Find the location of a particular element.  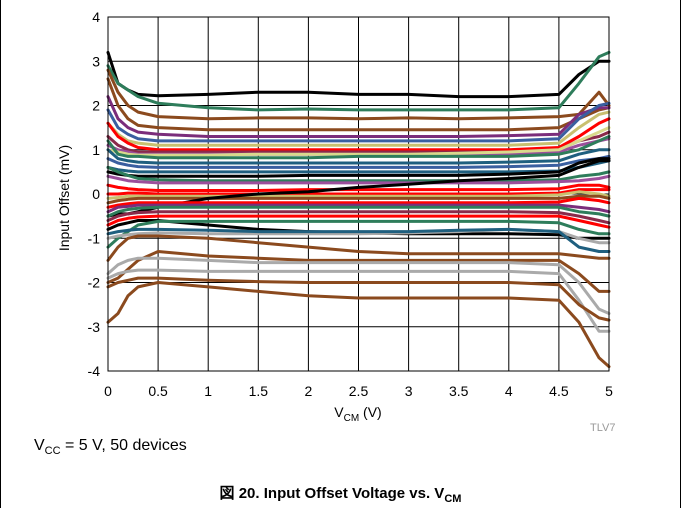

y-tick-label: 0 is located at coordinates (96, 194).